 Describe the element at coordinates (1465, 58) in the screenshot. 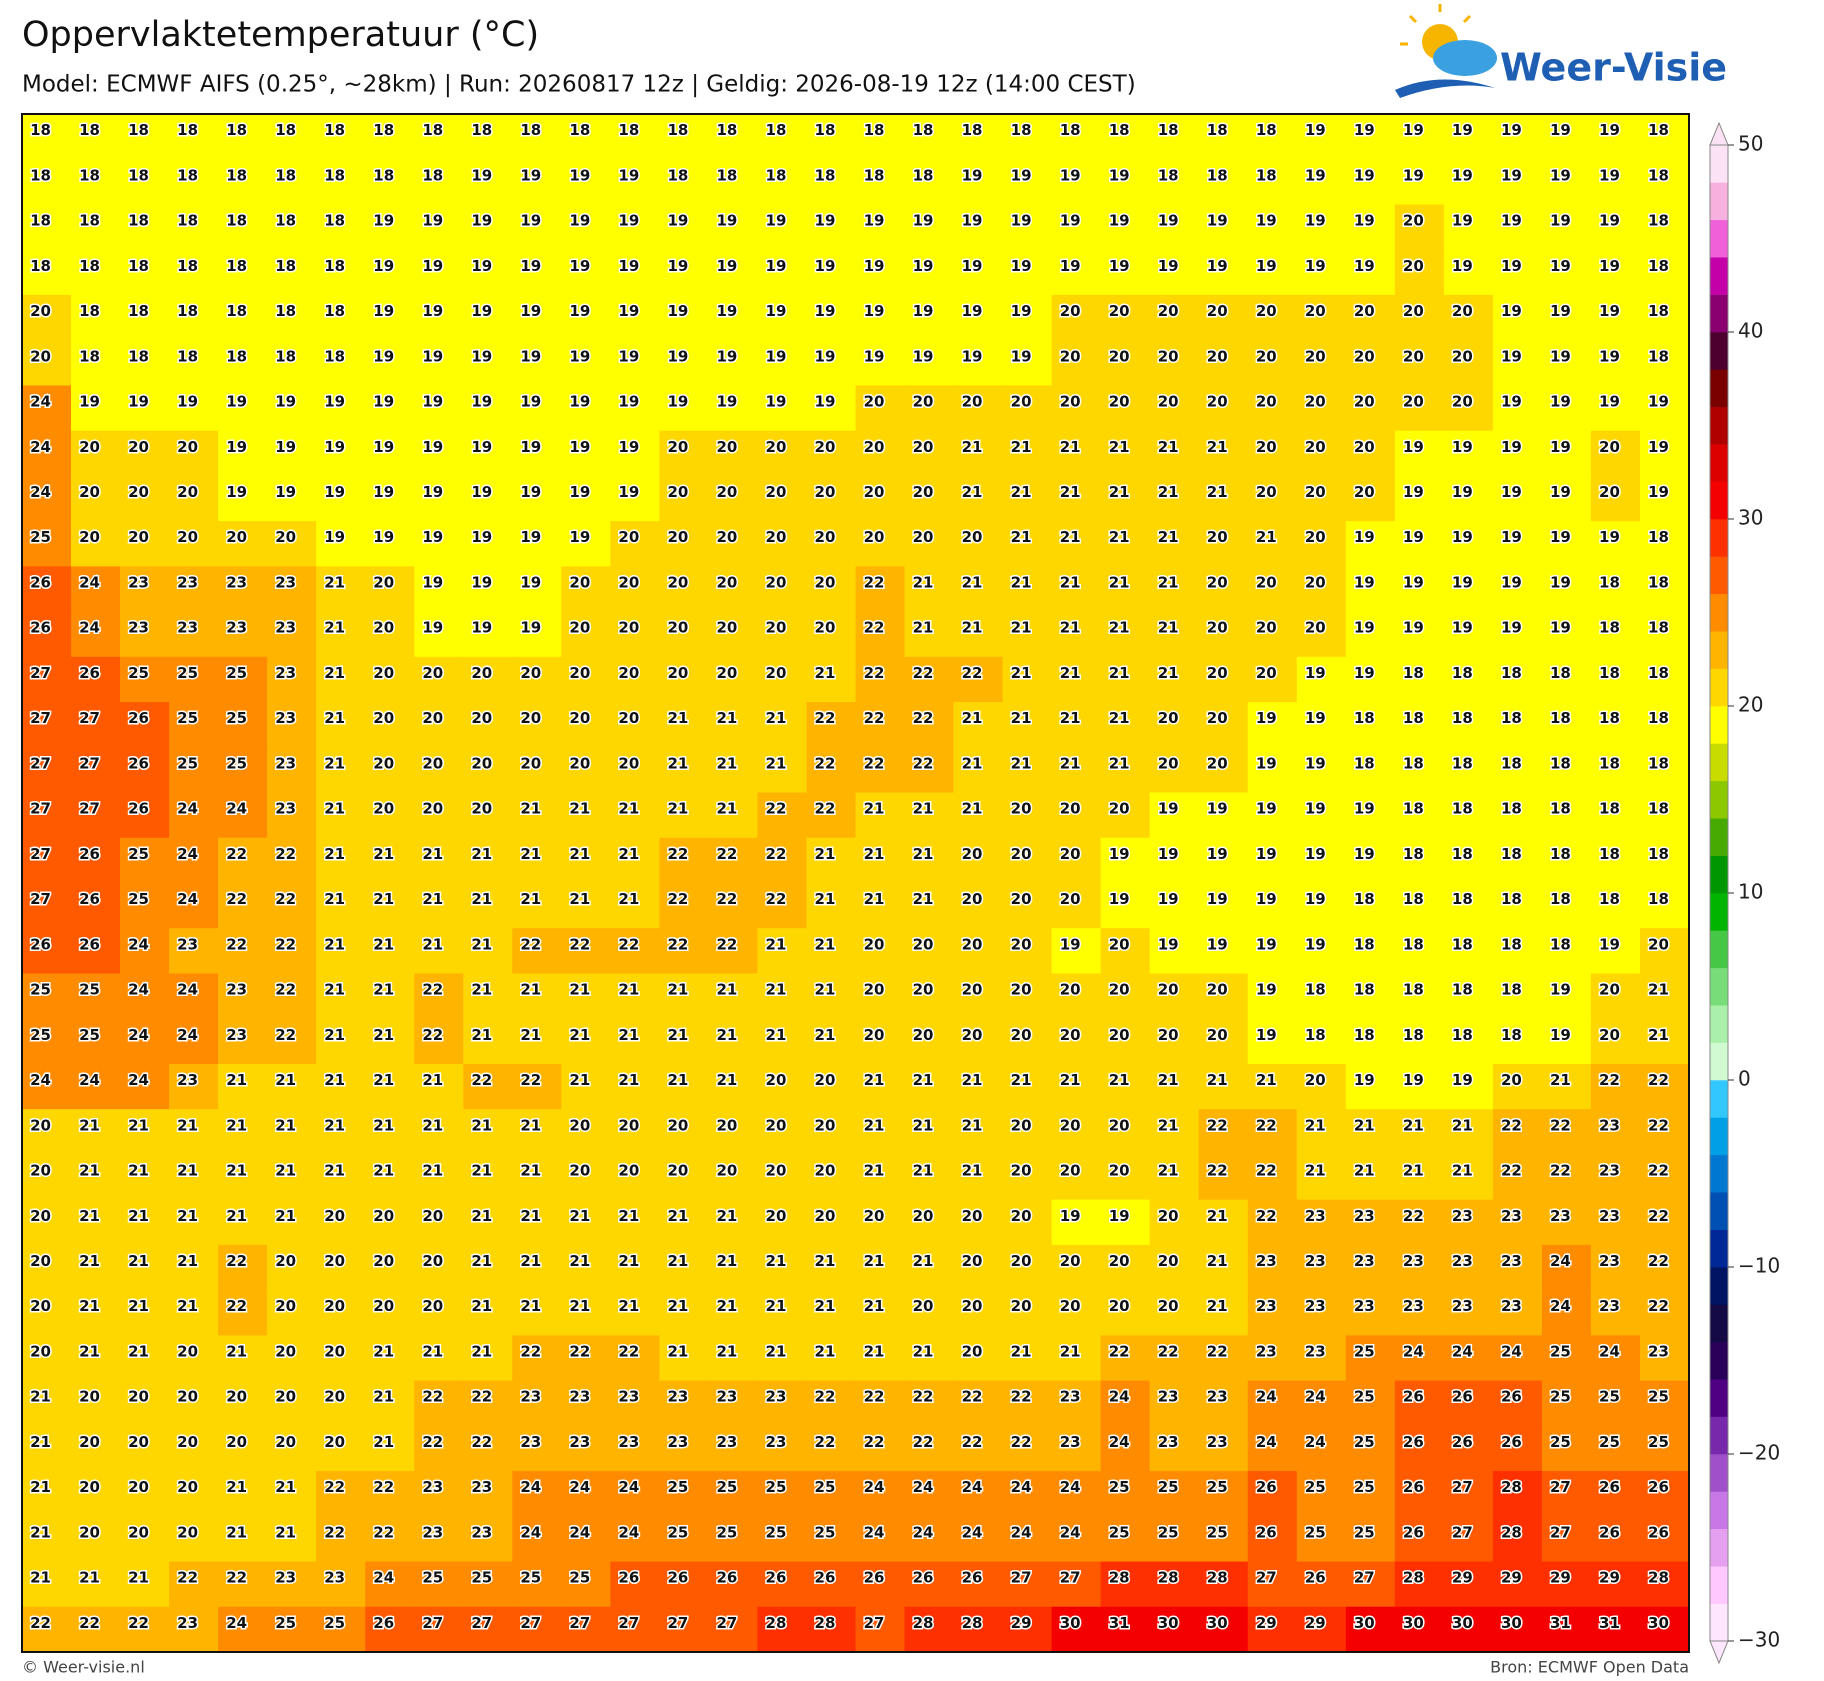

I see `logo-cloud` at that location.